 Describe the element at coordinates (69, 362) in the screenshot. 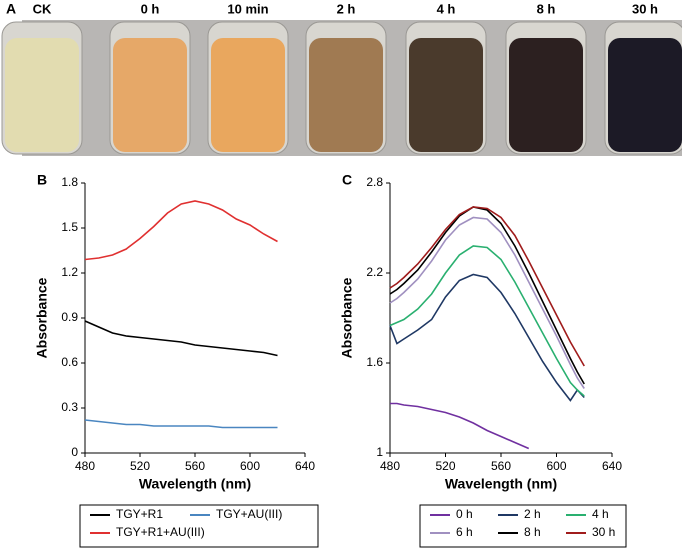

I see `y-tick-label: 0.6` at that location.